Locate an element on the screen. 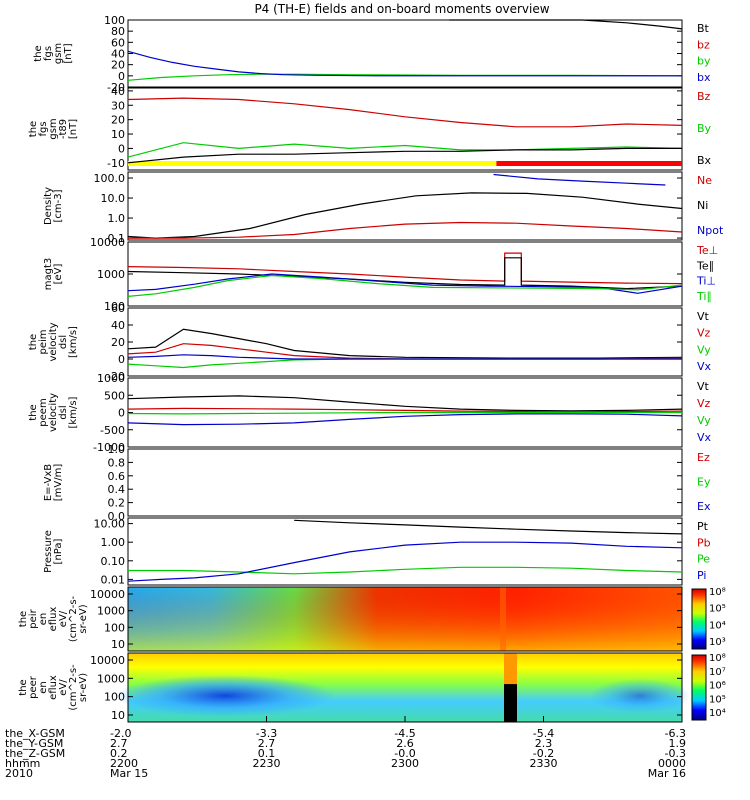  x-axis-value: -6.3 is located at coordinates (675, 733).